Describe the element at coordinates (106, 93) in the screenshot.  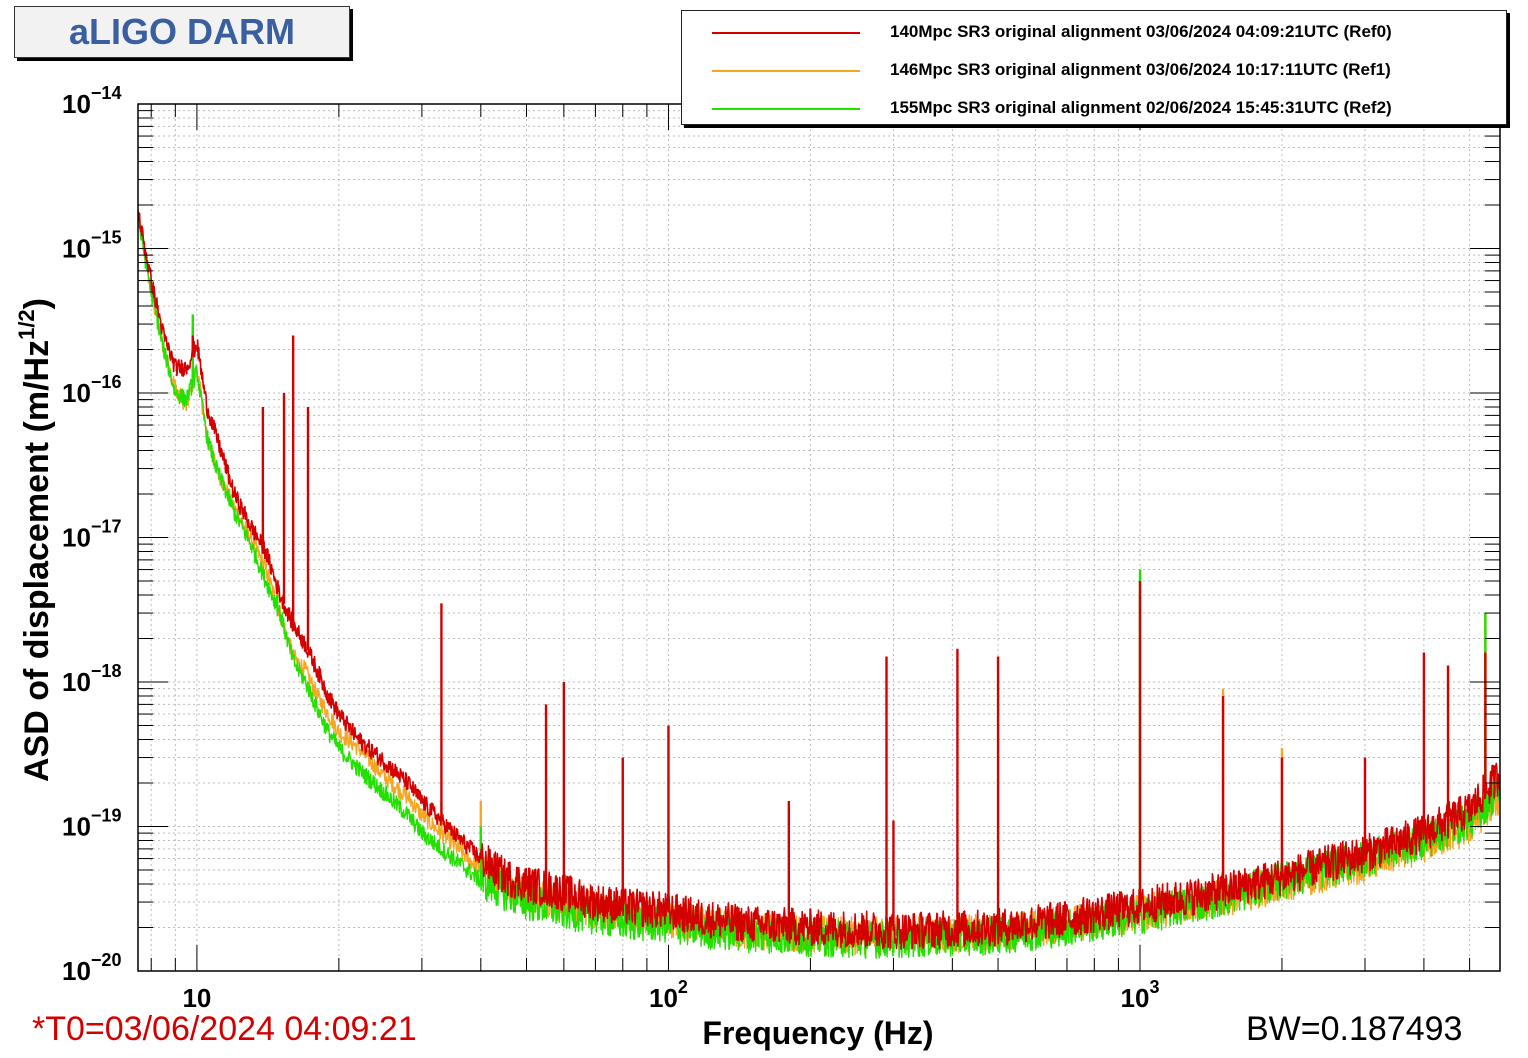
I see `y-tick-label-exp: −14` at that location.